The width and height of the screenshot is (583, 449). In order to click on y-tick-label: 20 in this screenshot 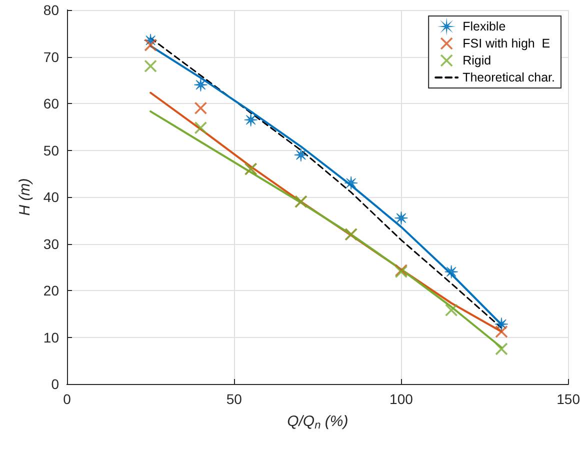, I will do `click(51, 290)`.